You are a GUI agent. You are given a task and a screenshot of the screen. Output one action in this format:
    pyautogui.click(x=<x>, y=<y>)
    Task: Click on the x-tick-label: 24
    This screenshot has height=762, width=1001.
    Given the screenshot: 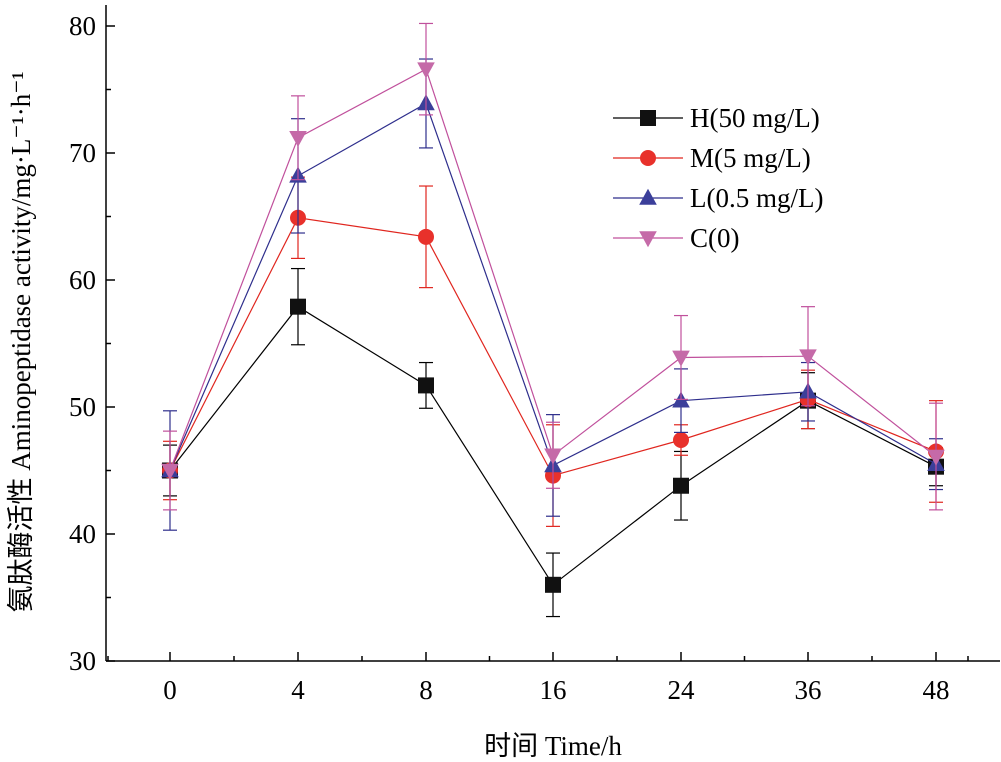 What is the action you would take?
    pyautogui.click(x=682, y=690)
    